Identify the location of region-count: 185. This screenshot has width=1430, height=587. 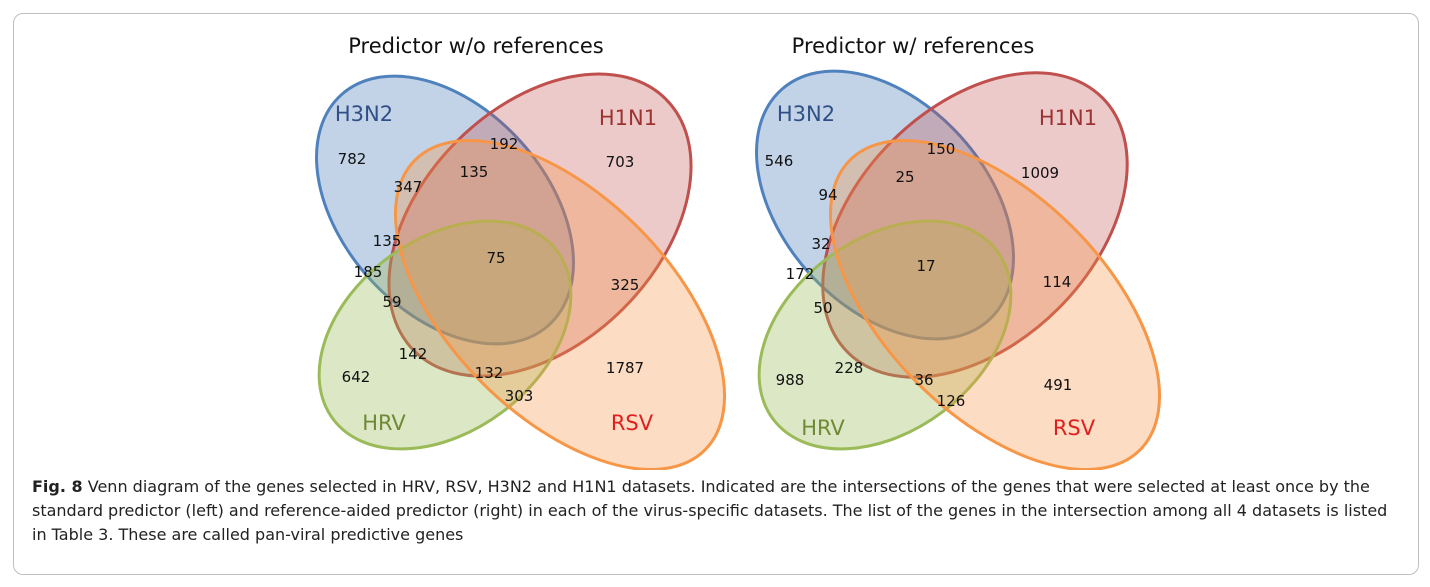
(368, 272).